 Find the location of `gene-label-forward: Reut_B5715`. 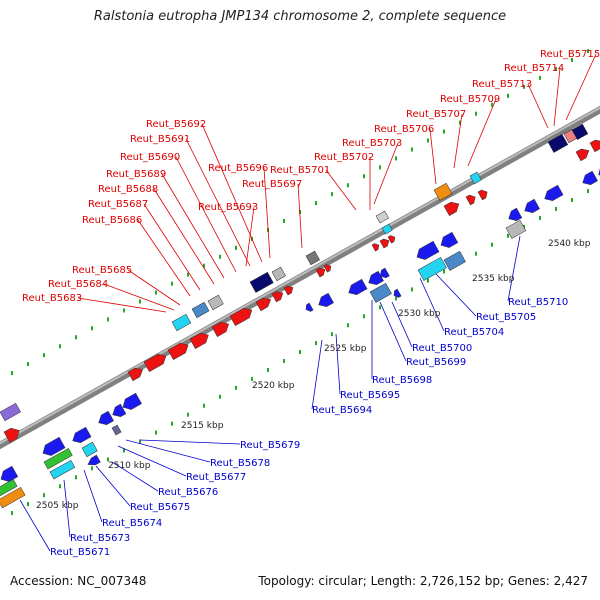

gene-label-forward: Reut_B5715 is located at coordinates (570, 54).